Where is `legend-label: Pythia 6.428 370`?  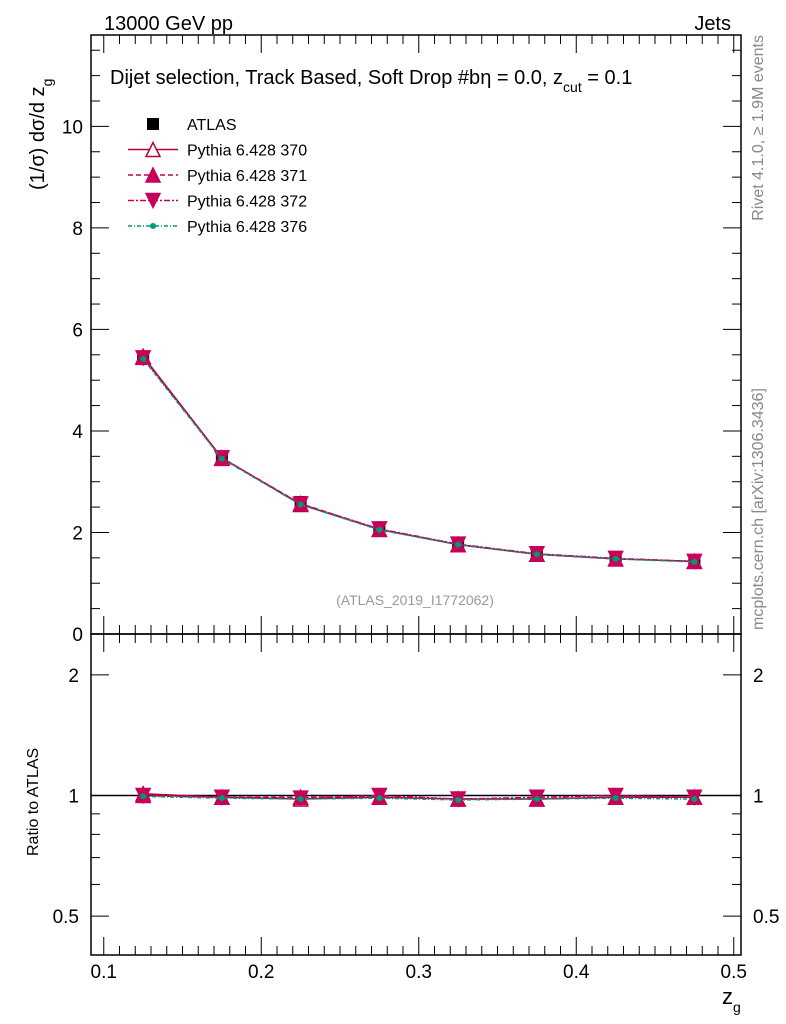
legend-label: Pythia 6.428 370 is located at coordinates (247, 151).